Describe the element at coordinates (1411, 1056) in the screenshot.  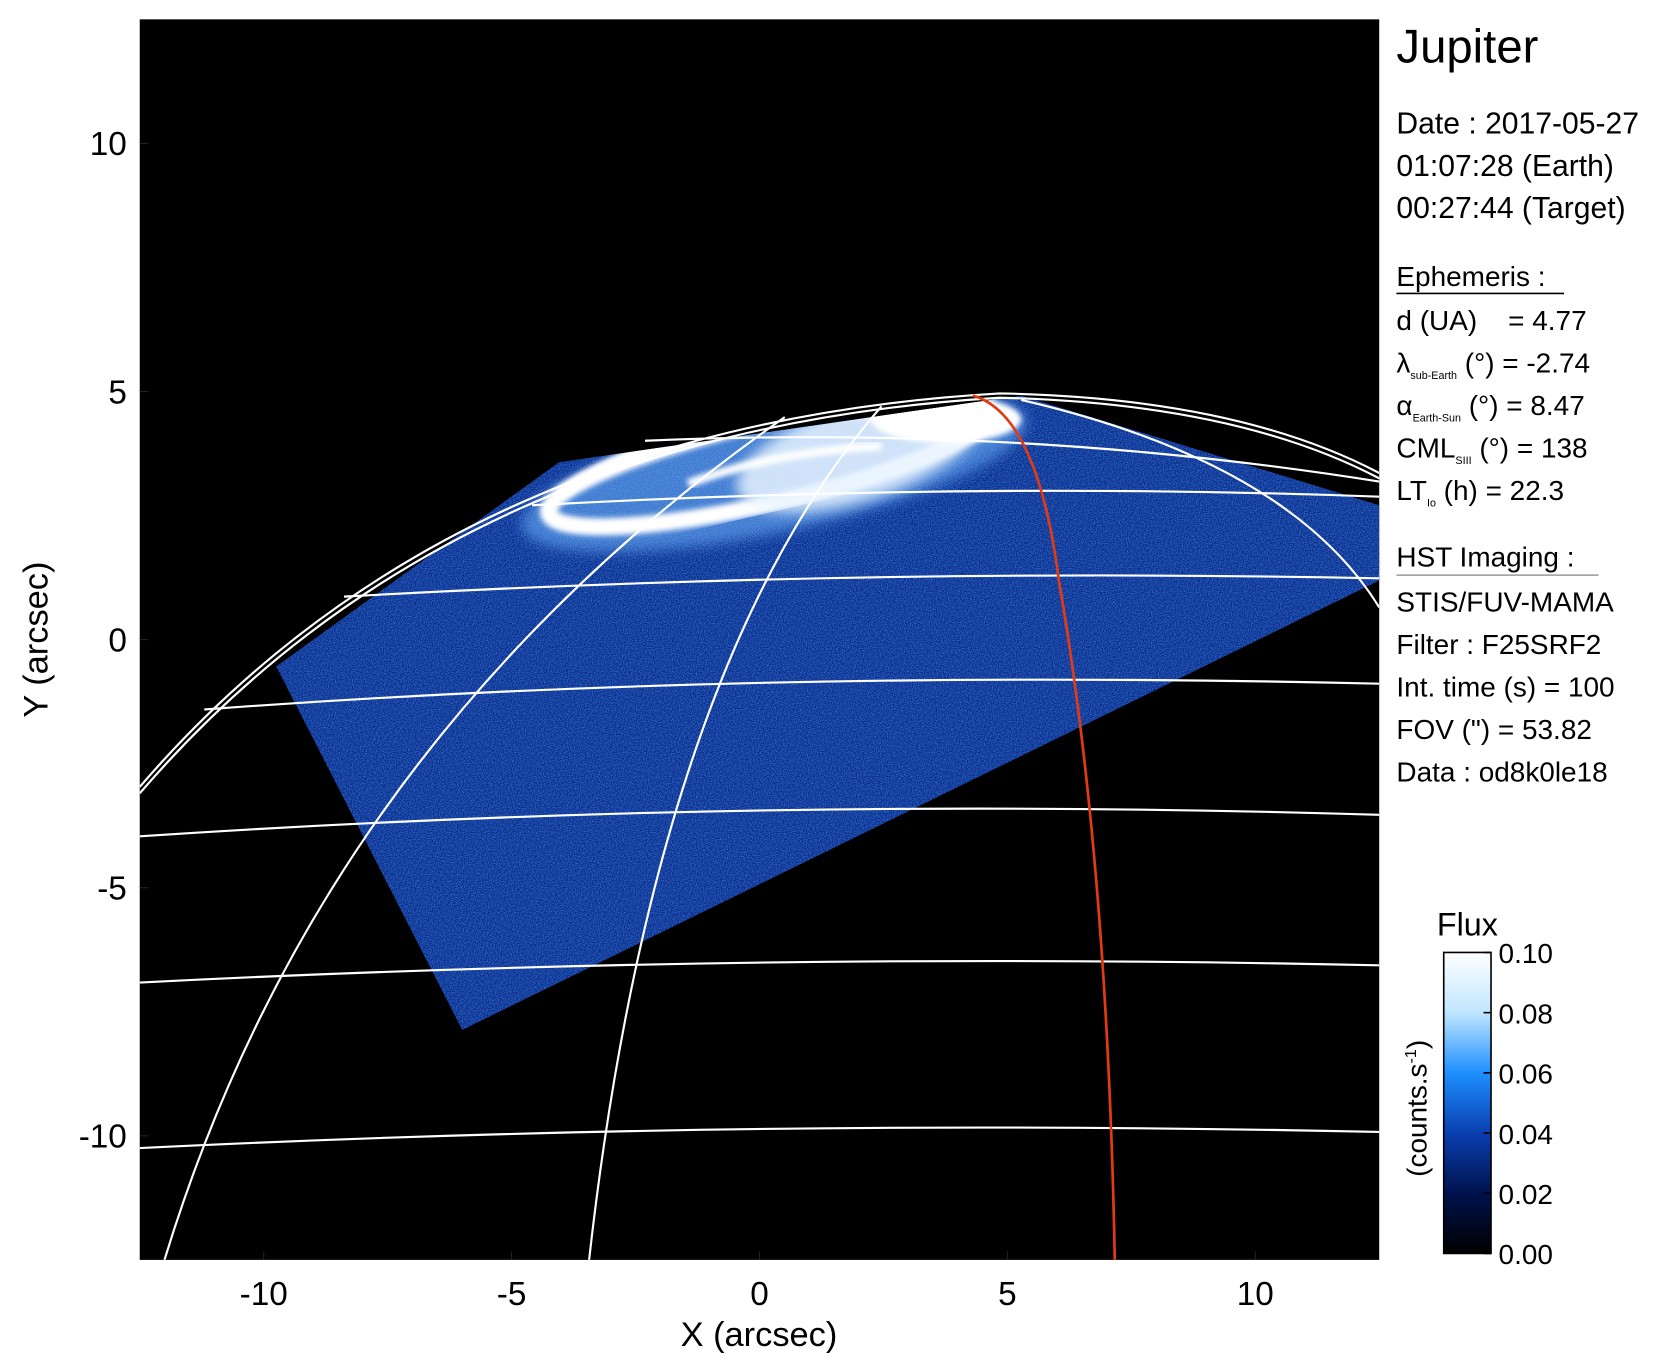
I see `unit-superscript: -1` at that location.